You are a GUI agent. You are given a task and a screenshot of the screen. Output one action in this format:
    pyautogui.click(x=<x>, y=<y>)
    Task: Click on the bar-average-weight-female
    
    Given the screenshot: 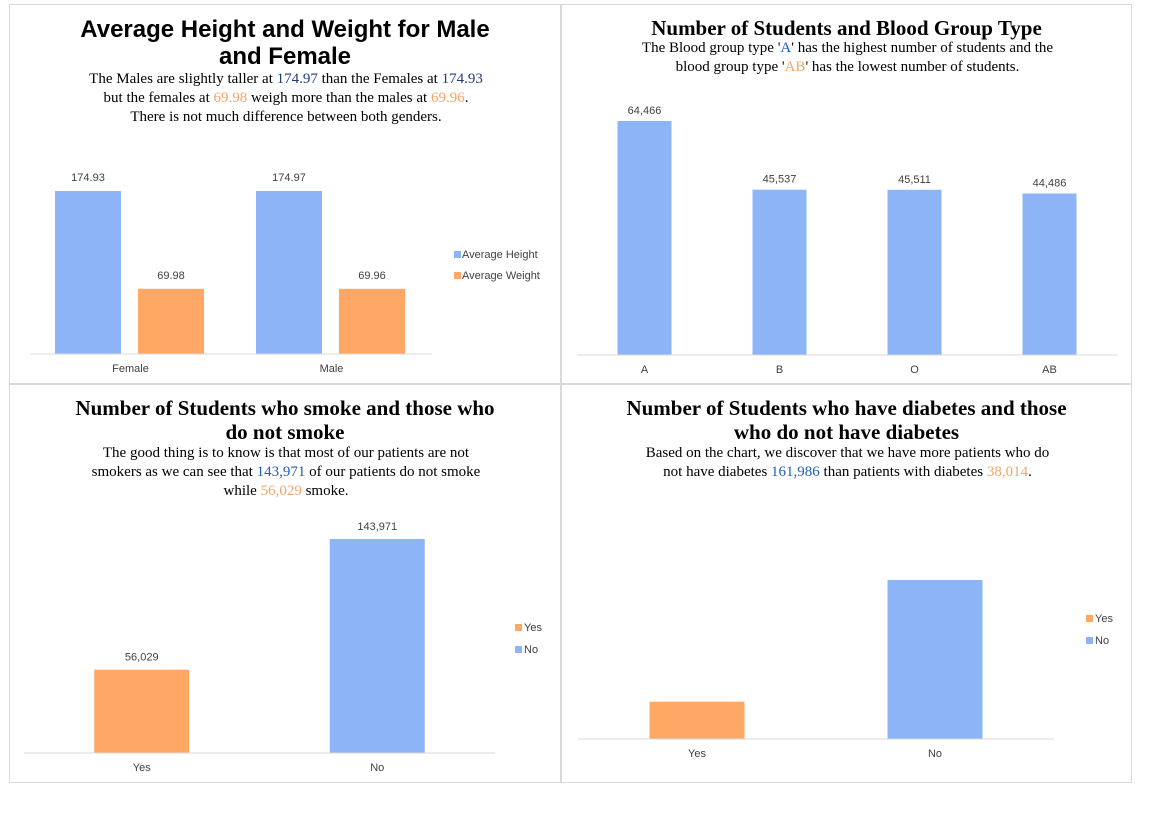 What is the action you would take?
    pyautogui.click(x=171, y=321)
    